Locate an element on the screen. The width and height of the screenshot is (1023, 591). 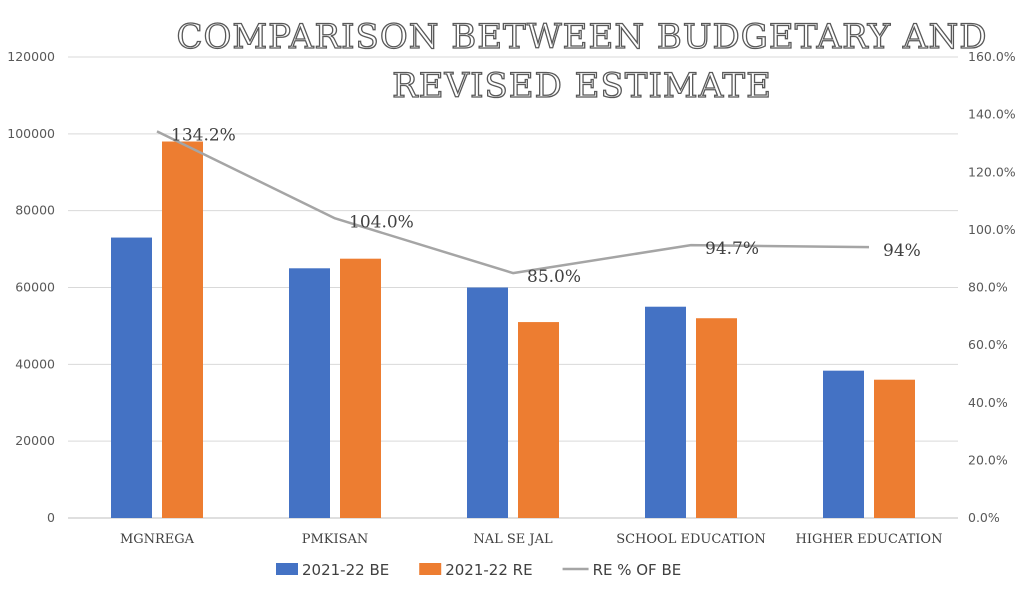
y-right-tick-label: 140.0% is located at coordinates (992, 114).